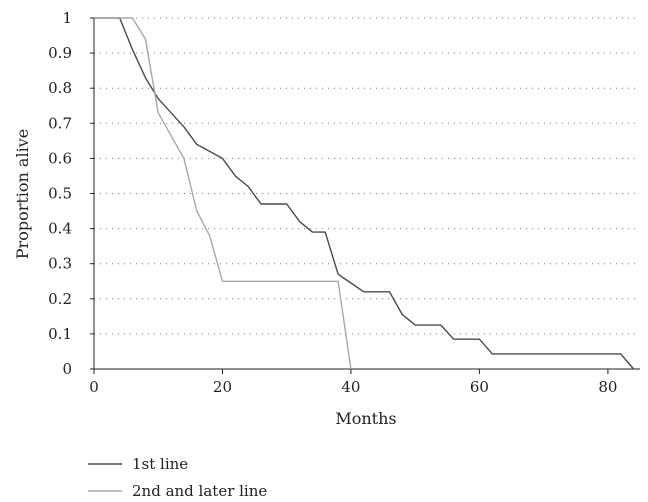  I want to click on x-axis-title: Months, so click(365, 418).